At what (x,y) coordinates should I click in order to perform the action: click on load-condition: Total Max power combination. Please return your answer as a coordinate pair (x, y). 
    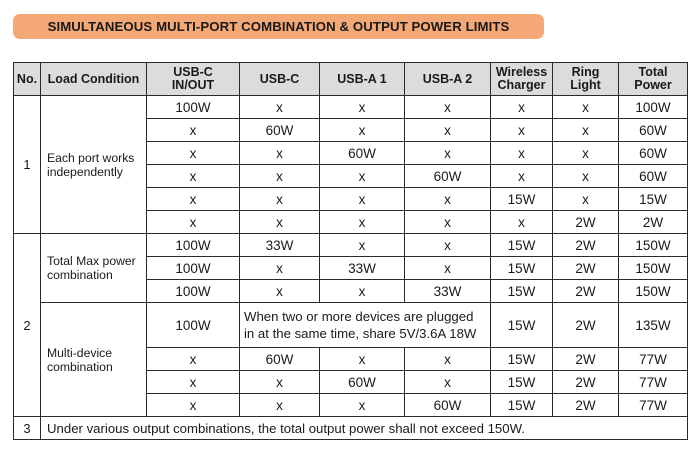
    Looking at the image, I should click on (93, 268).